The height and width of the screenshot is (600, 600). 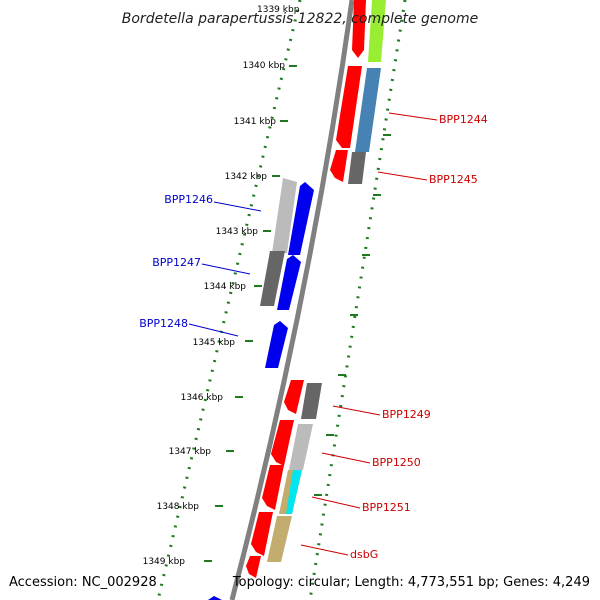 What do you see at coordinates (463, 119) in the screenshot?
I see `gene-label-bpp1244: BPP1244` at bounding box center [463, 119].